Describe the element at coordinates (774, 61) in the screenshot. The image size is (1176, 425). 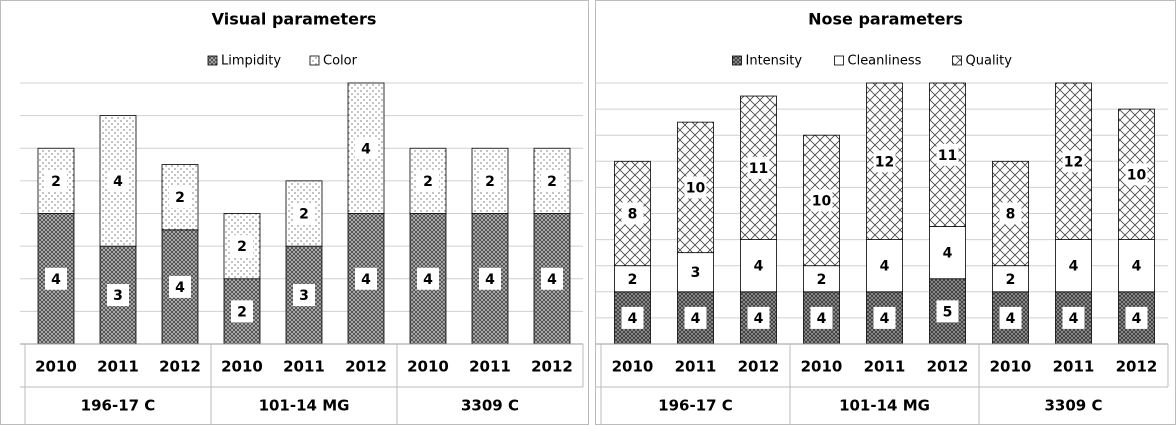
I see `legend-label: Intensity` at that location.